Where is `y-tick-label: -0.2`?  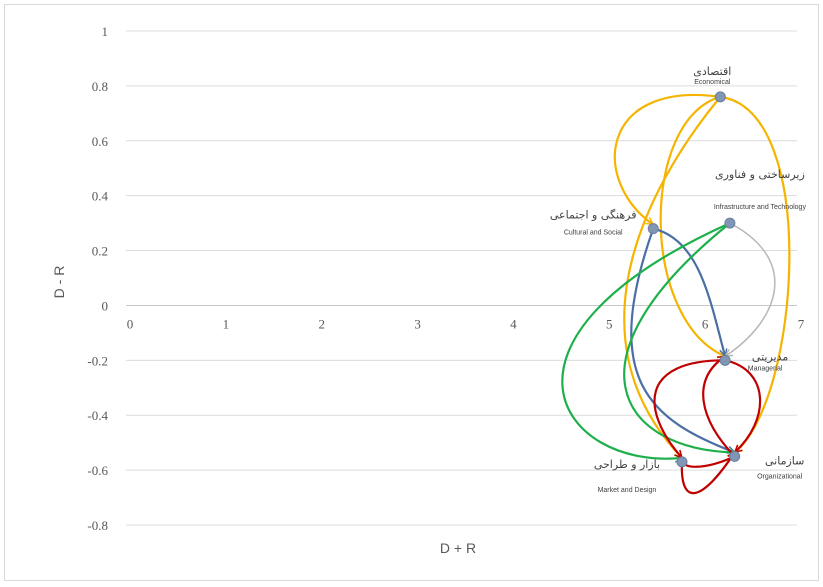
y-tick-label: -0.2 is located at coordinates (97, 360).